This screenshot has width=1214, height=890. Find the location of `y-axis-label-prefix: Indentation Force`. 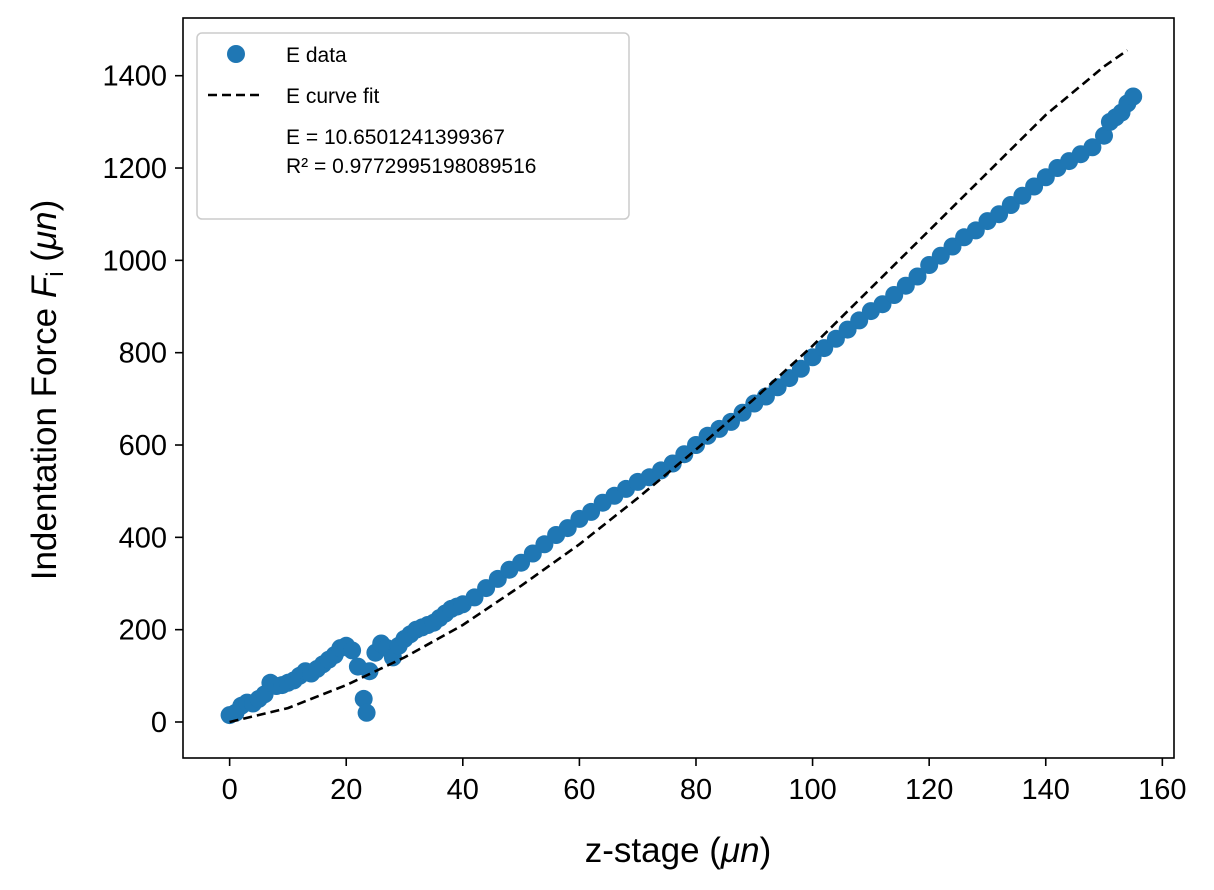

y-axis-label-prefix: Indentation Force is located at coordinates (44, 439).